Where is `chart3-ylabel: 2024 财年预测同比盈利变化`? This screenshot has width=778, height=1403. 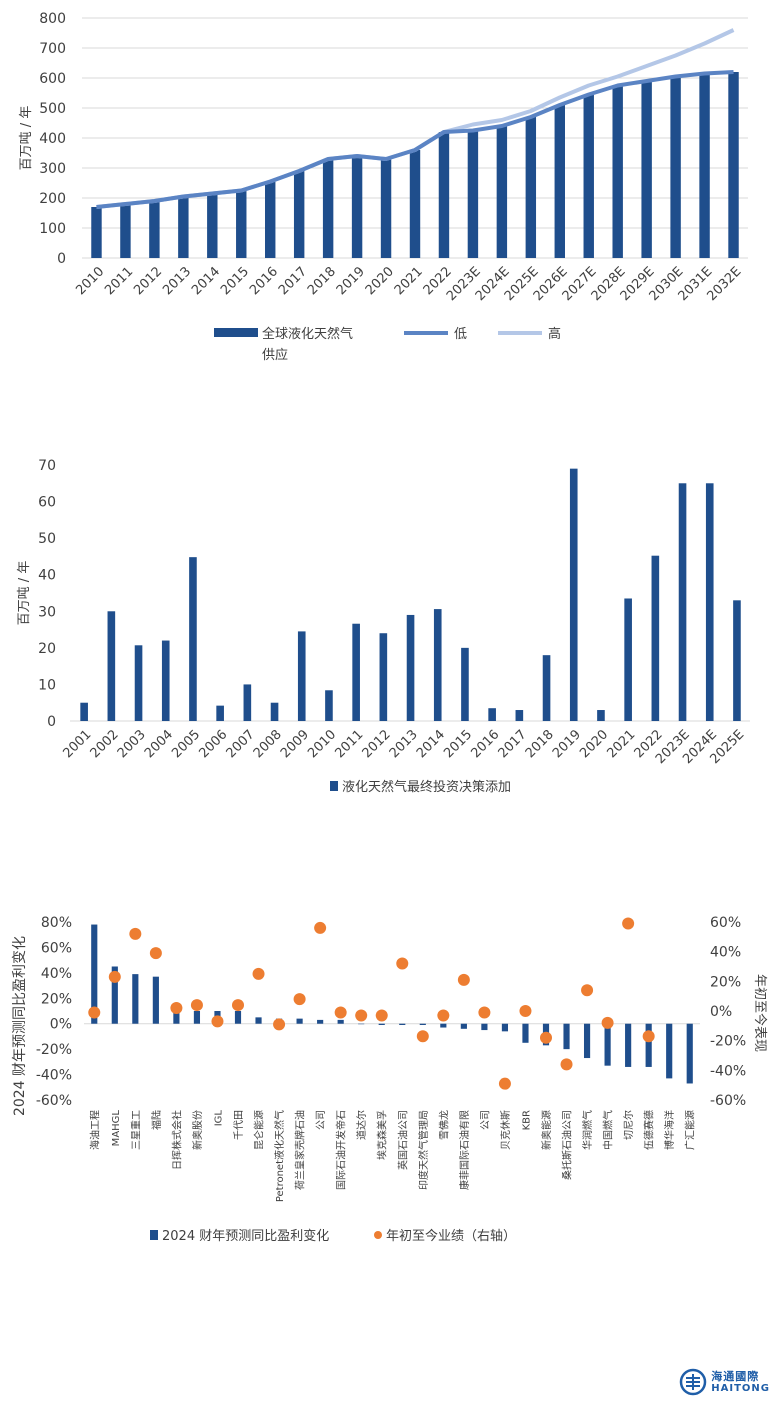
chart3-ylabel: 2024 财年预测同比盈利变化 is located at coordinates (20, 1026).